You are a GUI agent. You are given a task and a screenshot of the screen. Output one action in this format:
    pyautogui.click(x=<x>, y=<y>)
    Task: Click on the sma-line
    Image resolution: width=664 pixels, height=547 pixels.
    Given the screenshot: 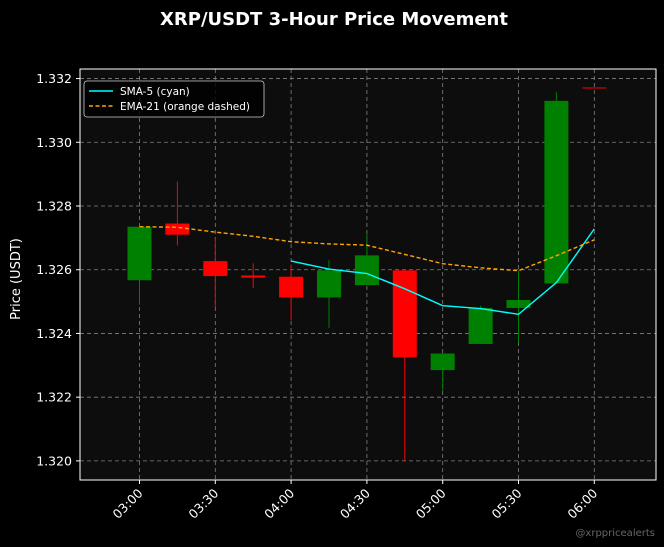 What is the action you would take?
    pyautogui.click(x=442, y=272)
    